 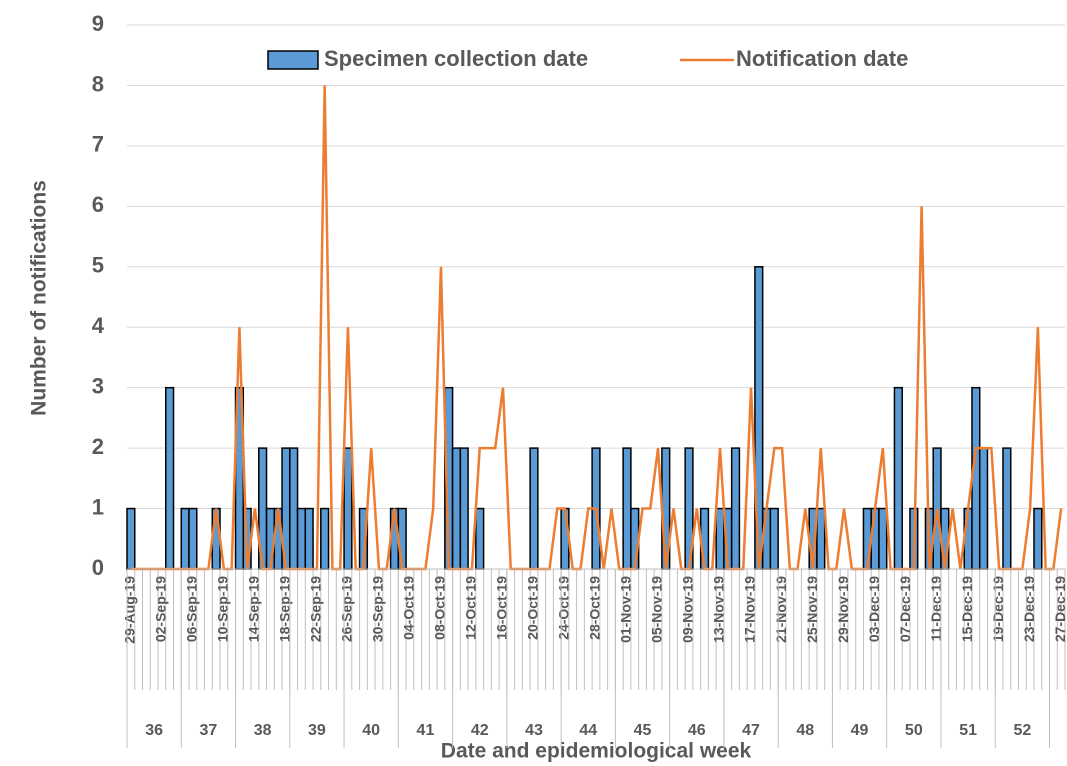 What do you see at coordinates (98, 325) in the screenshot?
I see `y-tick-label: 4` at bounding box center [98, 325].